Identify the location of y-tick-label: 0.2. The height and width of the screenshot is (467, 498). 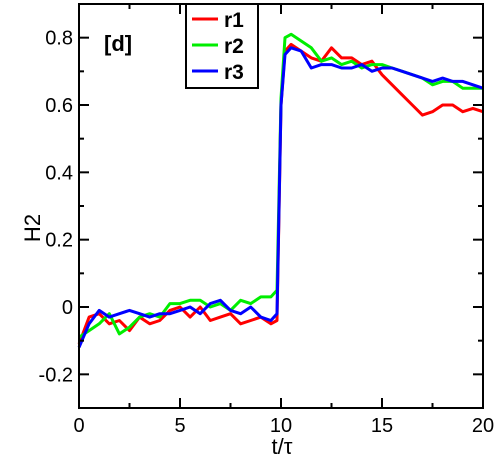
(59, 241).